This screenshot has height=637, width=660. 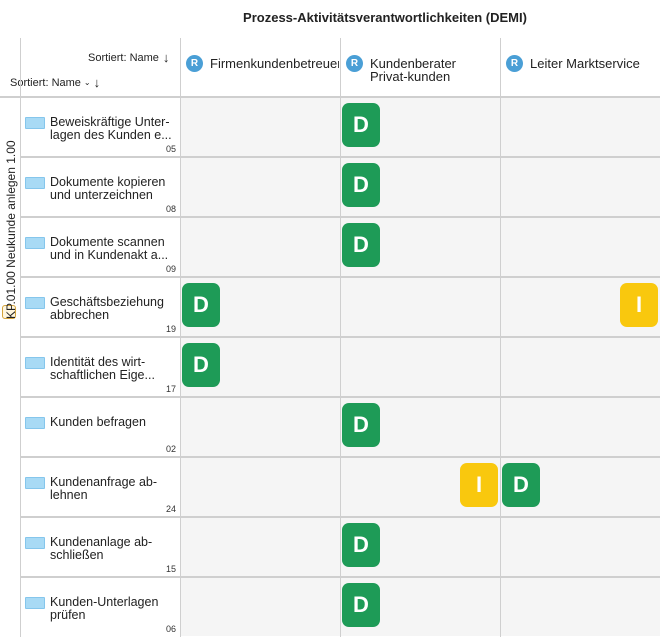 I want to click on process-step-label: Geschäftsbeziehung abbrechen, so click(x=107, y=308).